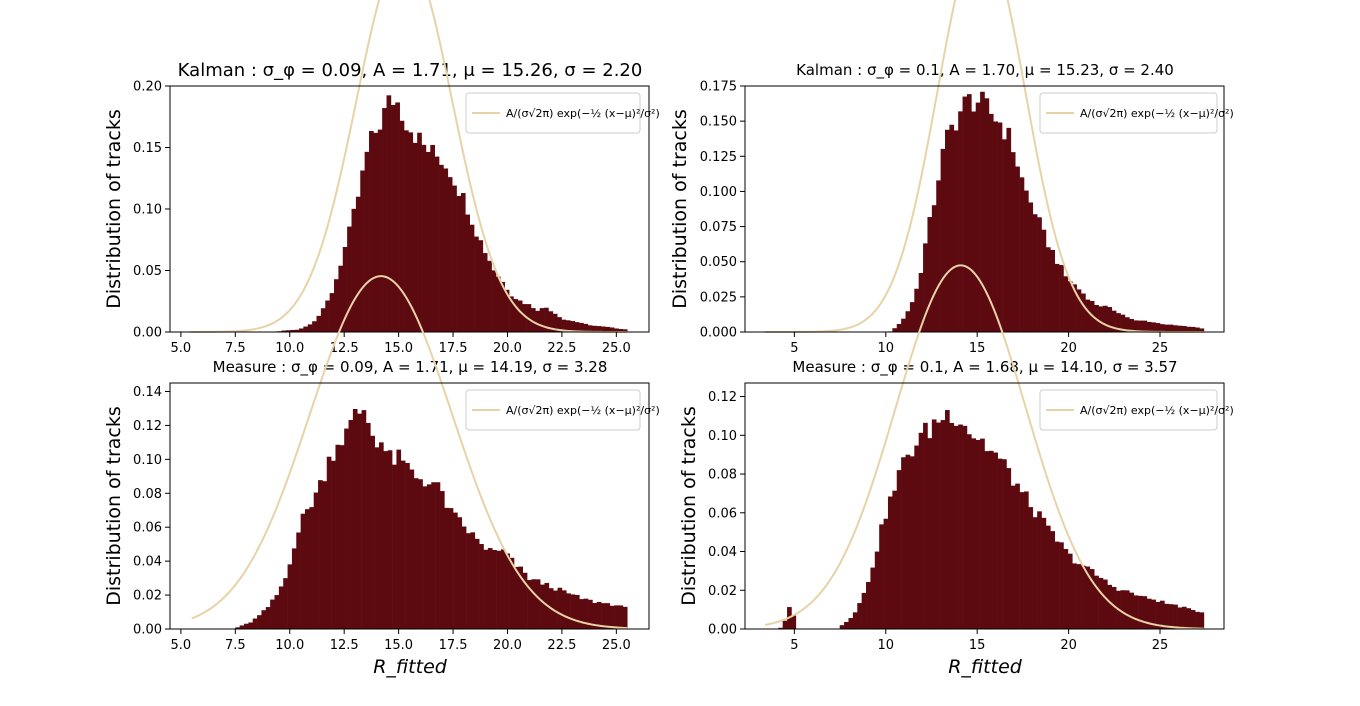 The height and width of the screenshot is (706, 1360). Describe the element at coordinates (147, 271) in the screenshot. I see `y-tick-label: 0.05` at that location.